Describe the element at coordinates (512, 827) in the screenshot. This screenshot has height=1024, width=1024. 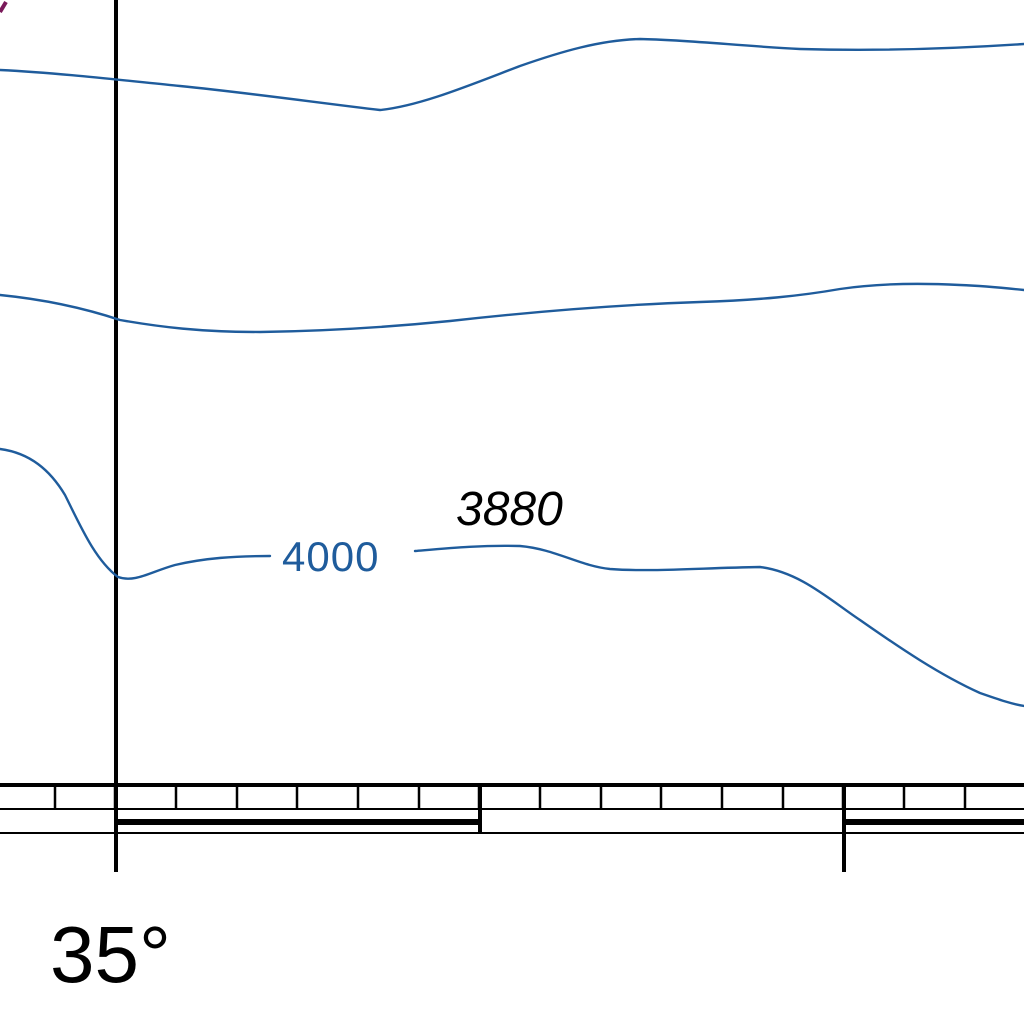
I see `border-scale` at that location.